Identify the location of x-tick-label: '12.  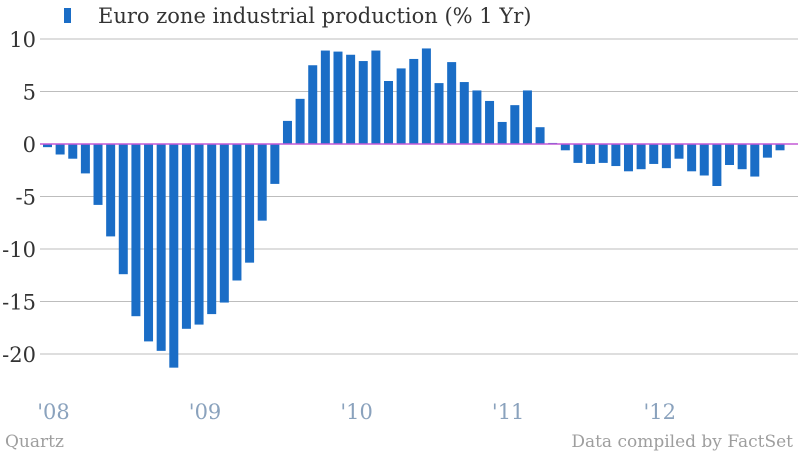
(659, 412).